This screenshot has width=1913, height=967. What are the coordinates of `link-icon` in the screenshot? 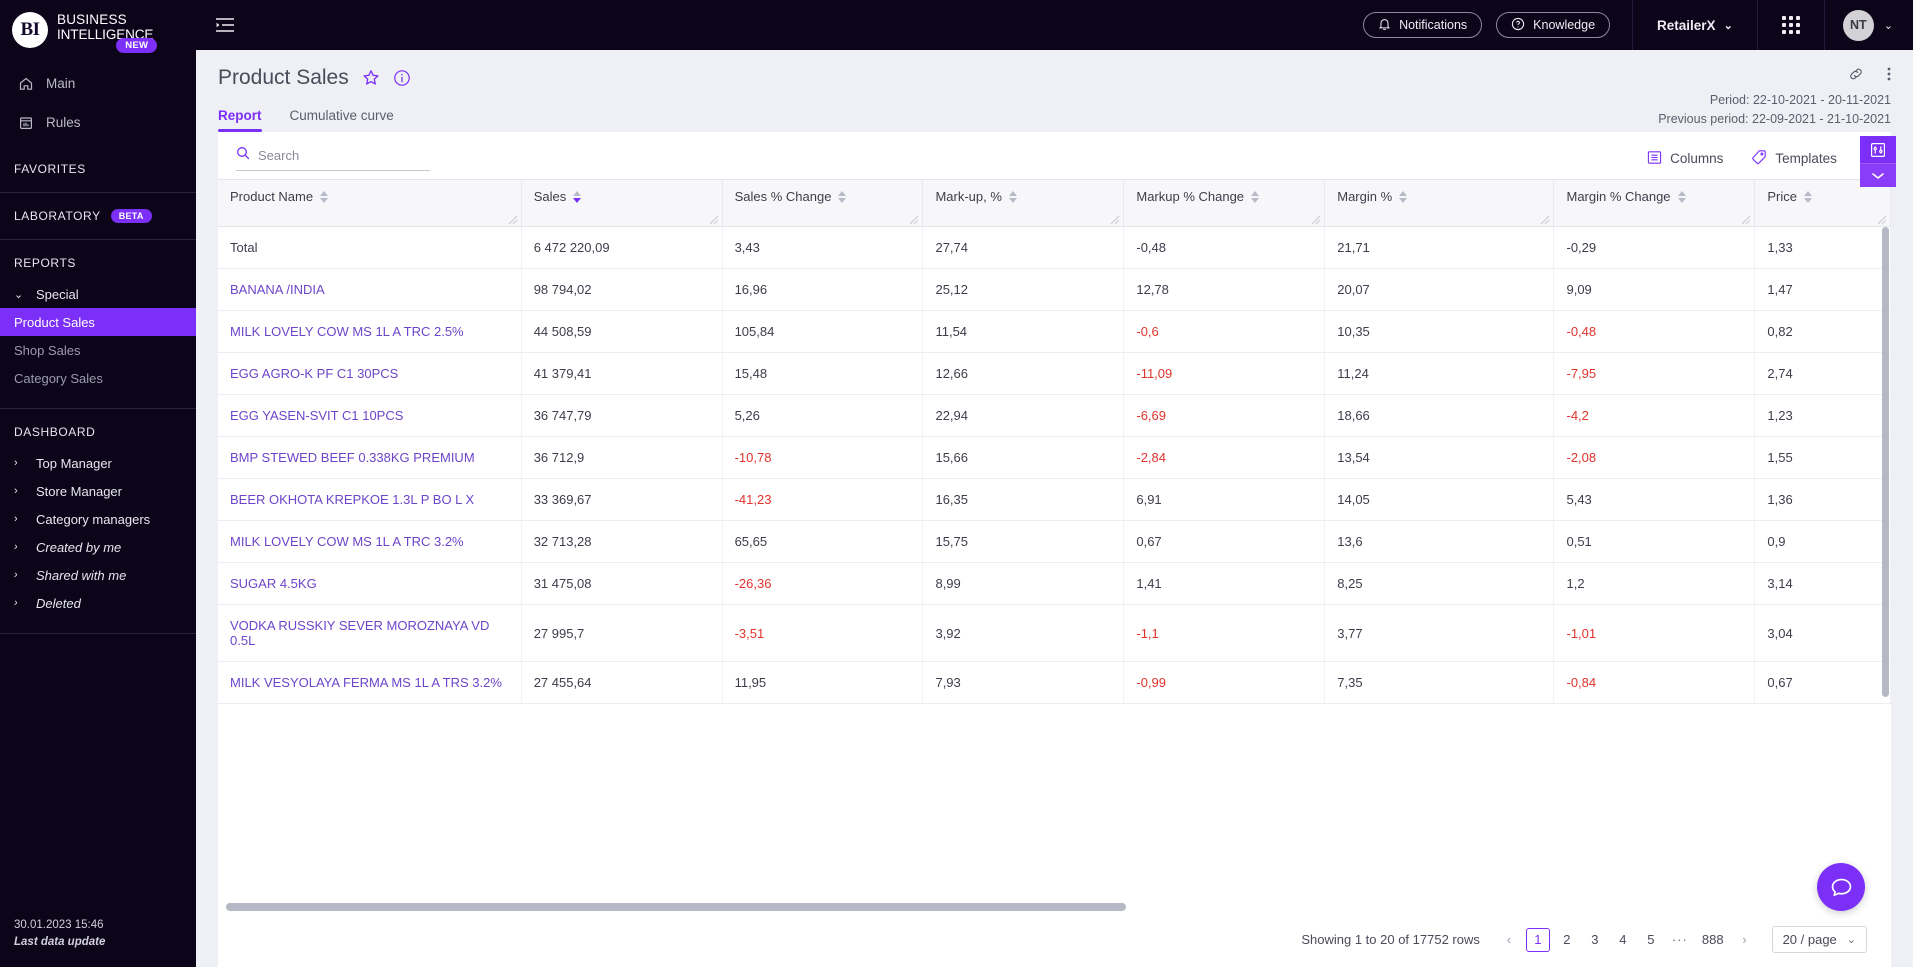 It's located at (1856, 74).